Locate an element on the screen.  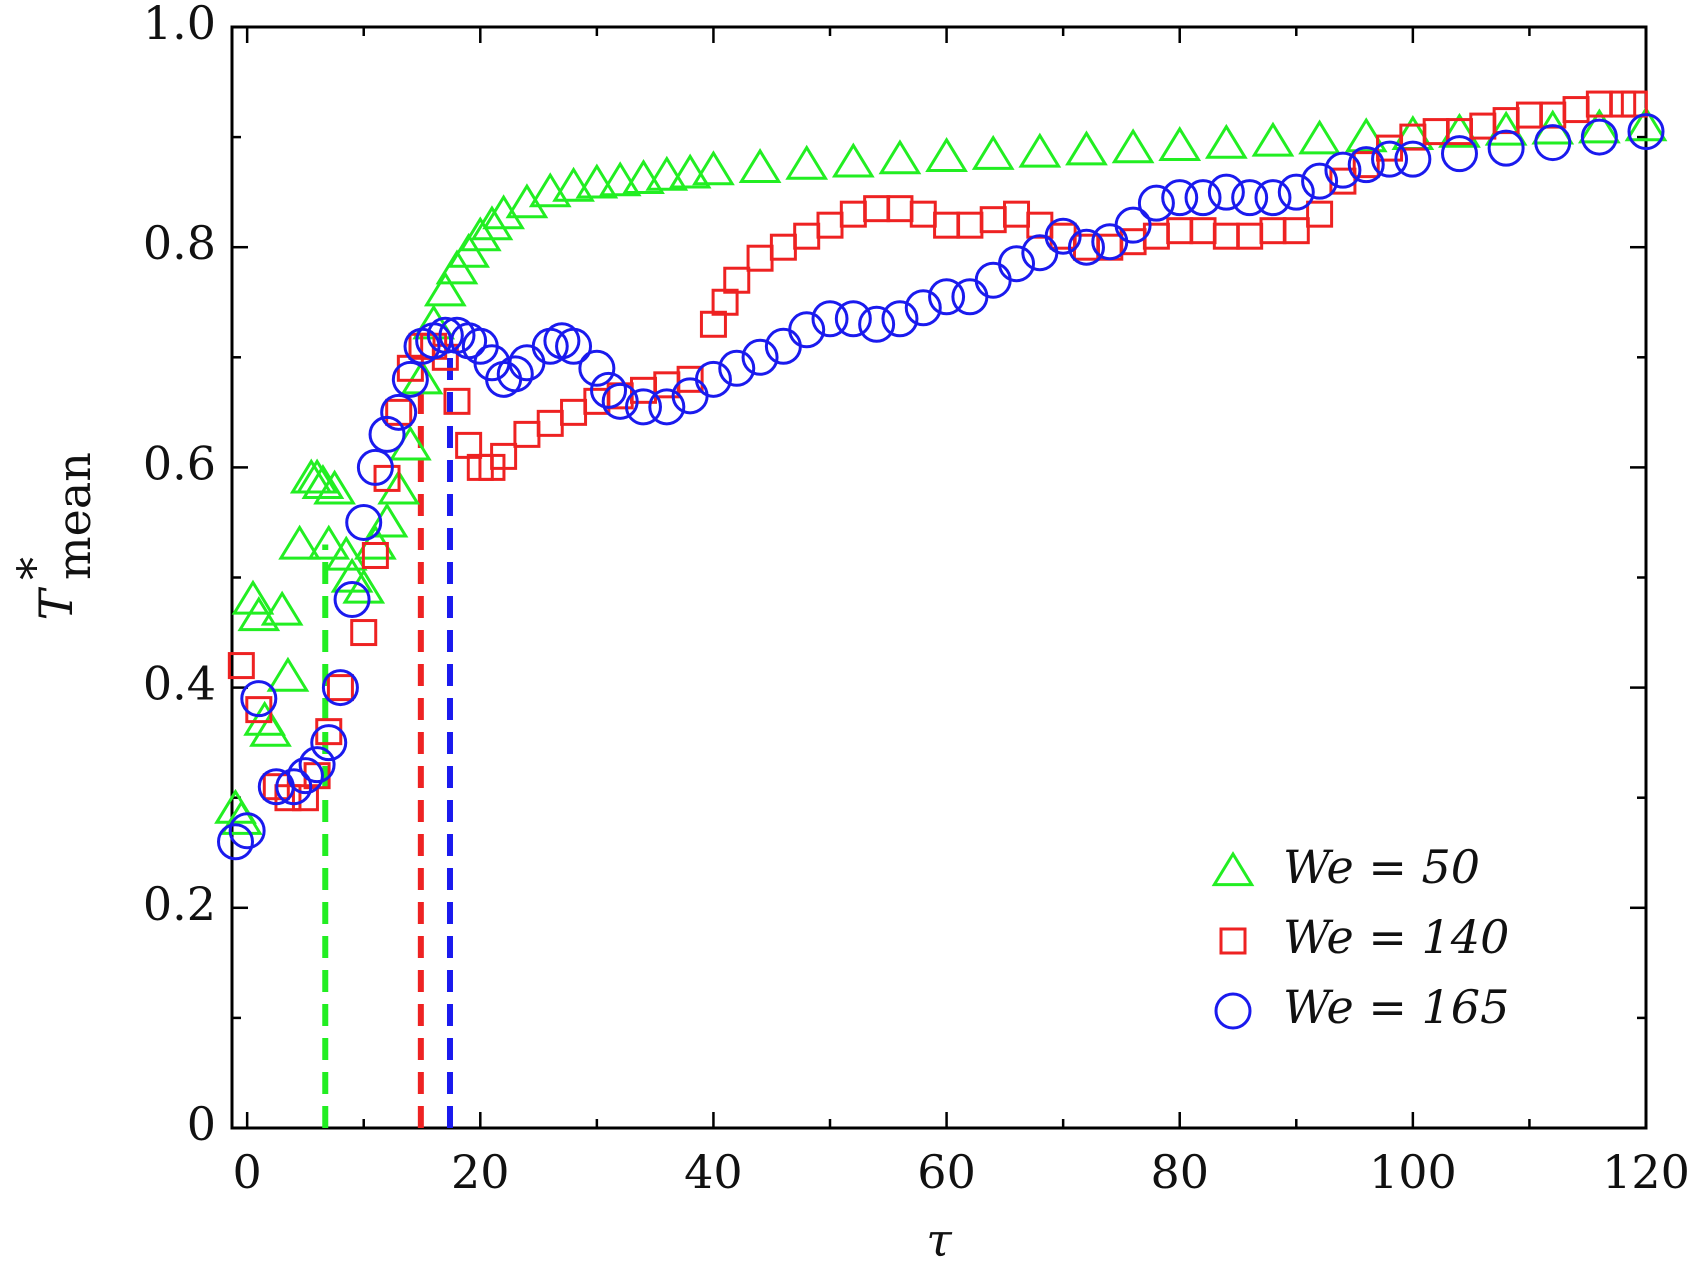
legend-label: We = 140 is located at coordinates (1396, 937).